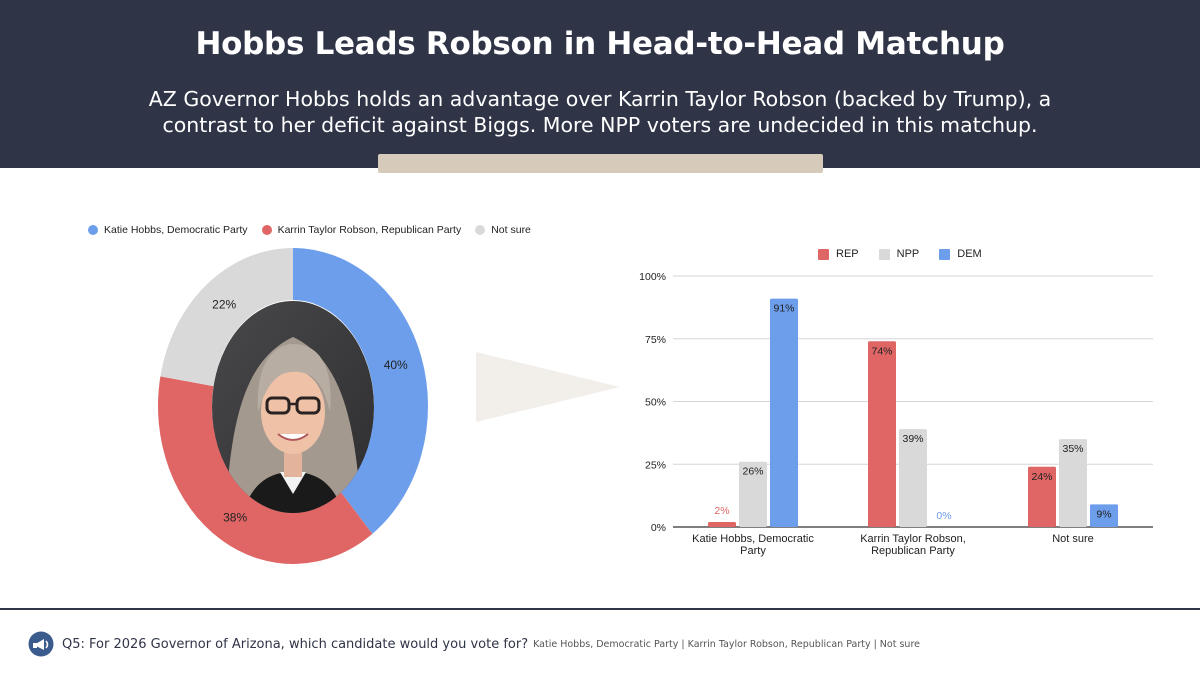 The image size is (1200, 673). Describe the element at coordinates (823, 254) in the screenshot. I see `legend-swatch-rep` at that location.